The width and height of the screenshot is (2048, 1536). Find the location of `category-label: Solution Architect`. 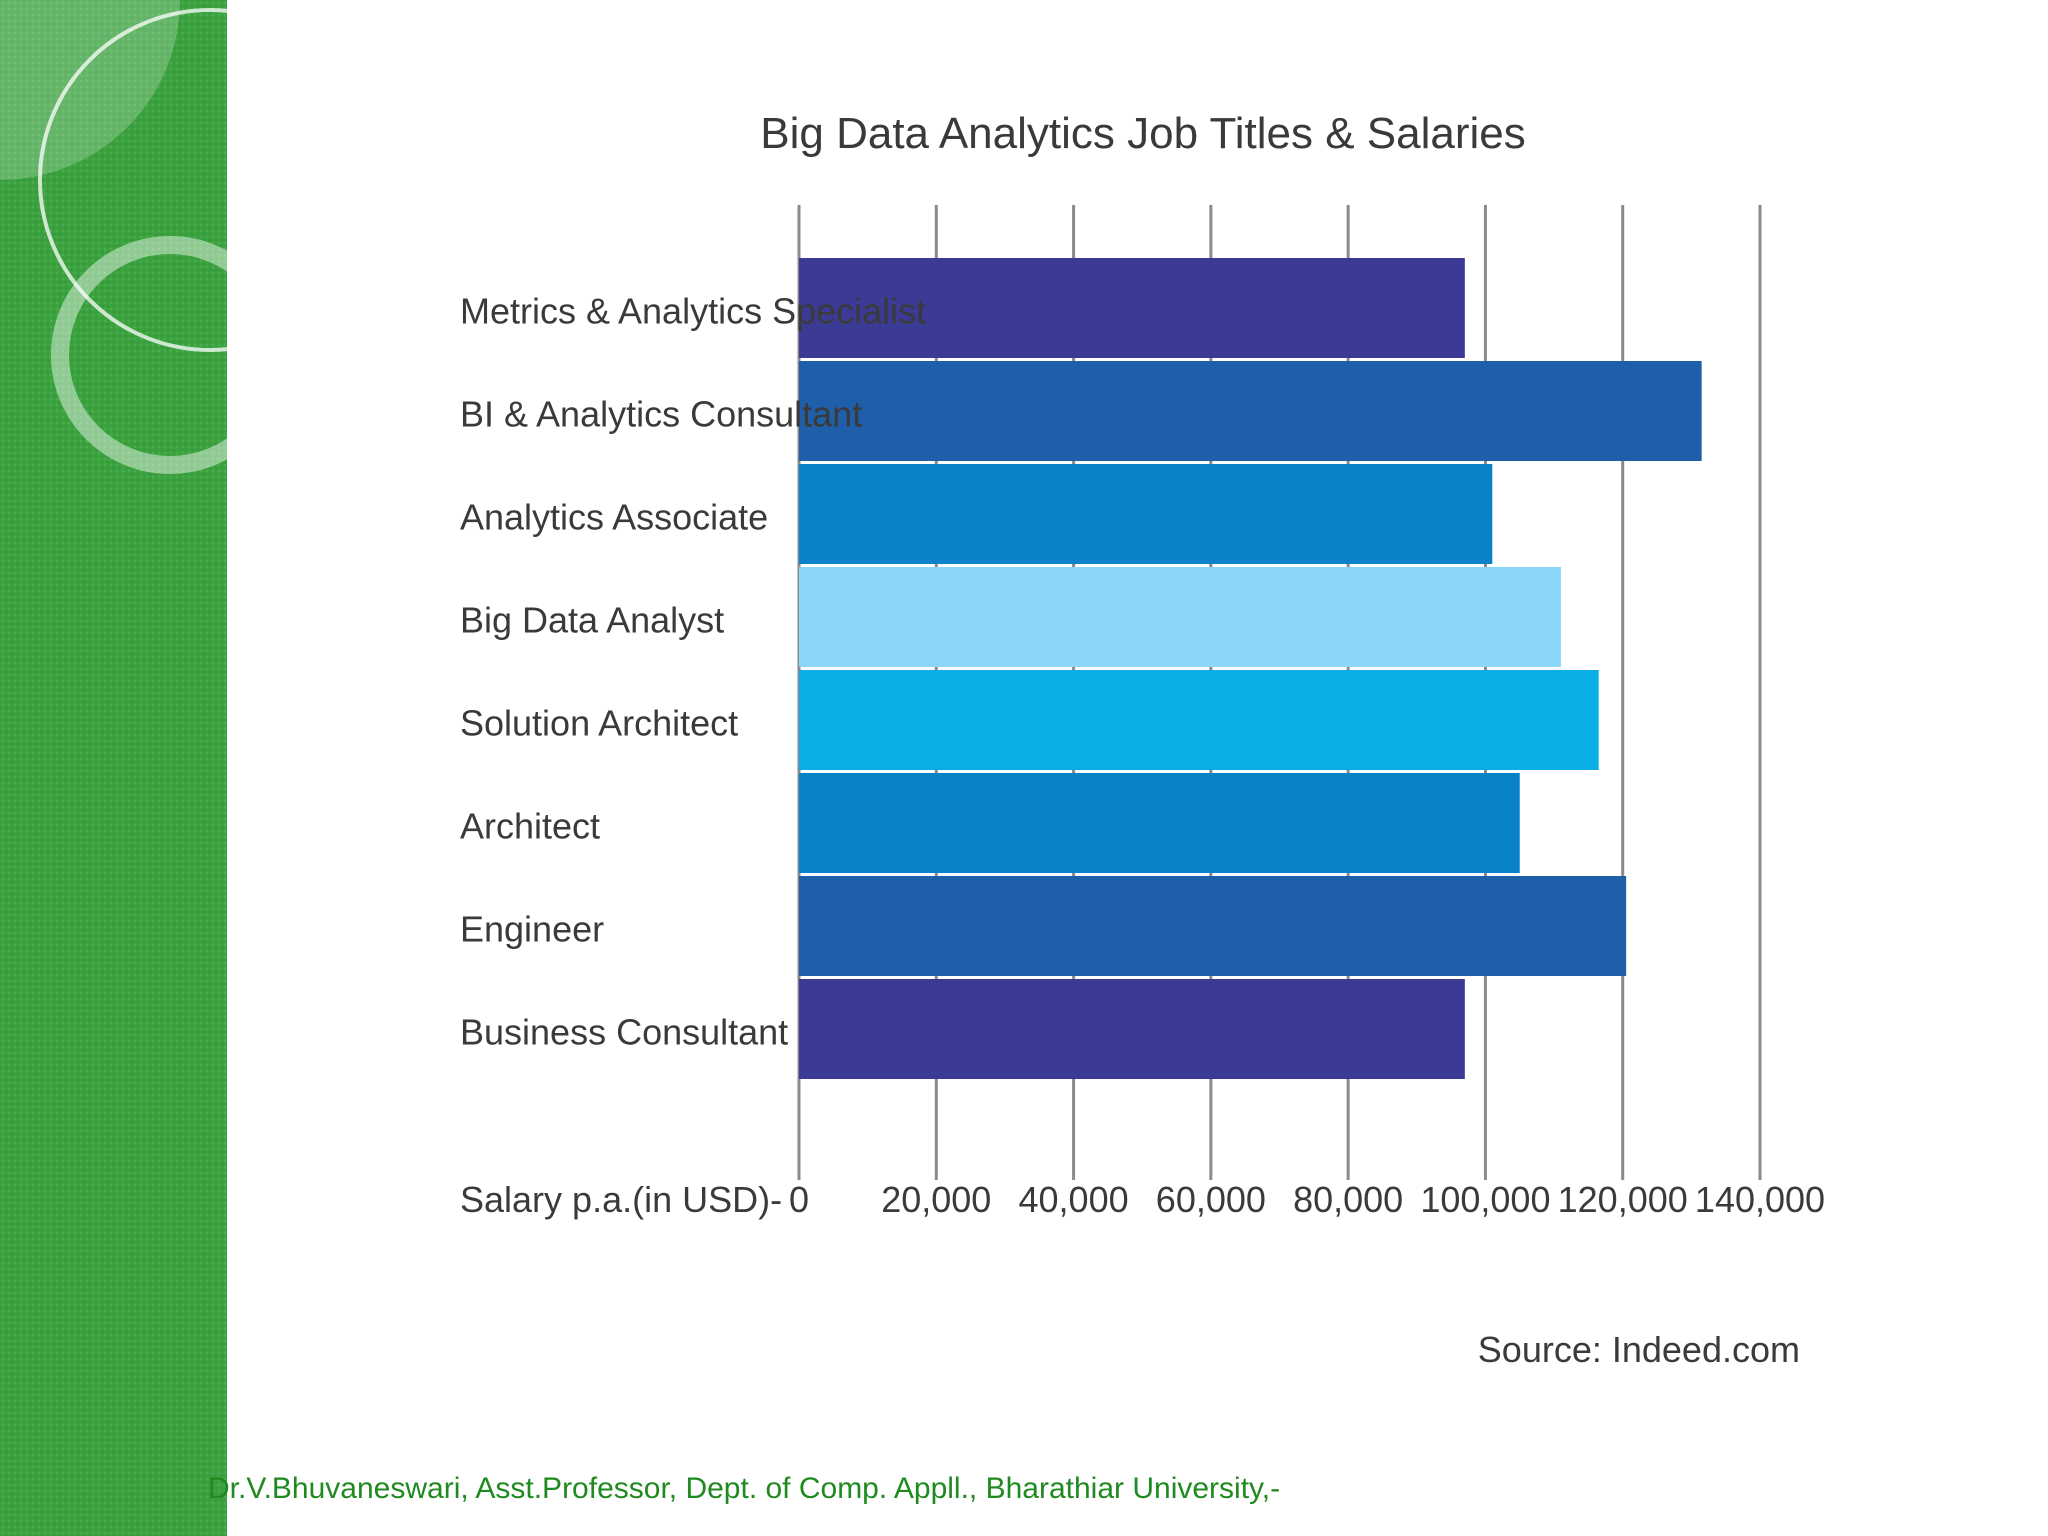

category-label: Solution Architect is located at coordinates (599, 723).